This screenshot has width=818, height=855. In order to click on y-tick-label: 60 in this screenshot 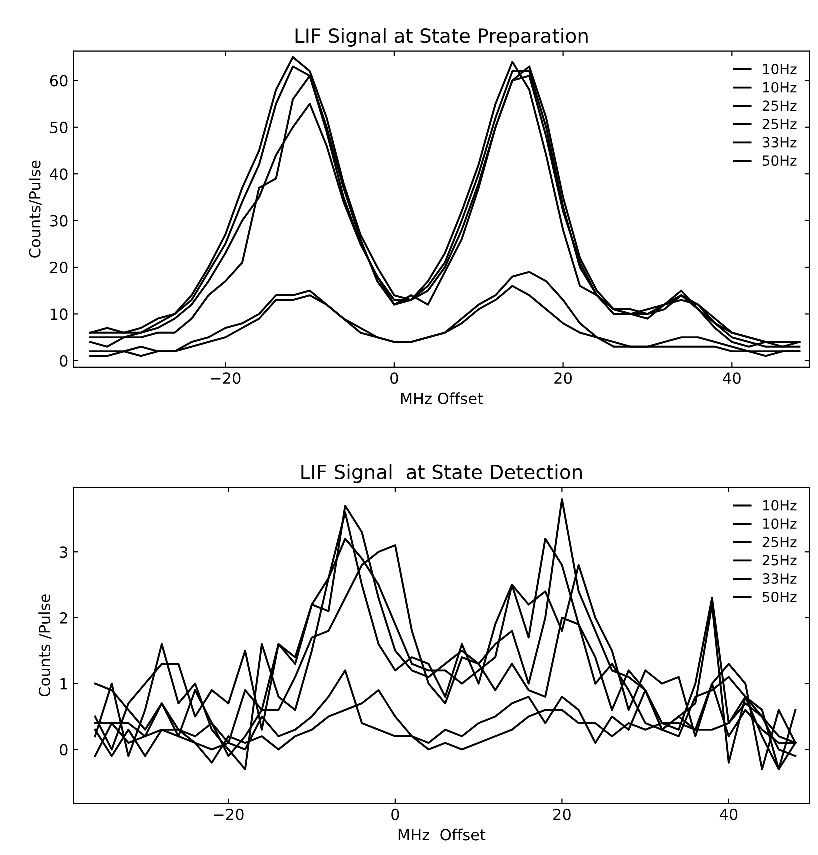, I will do `click(59, 81)`.